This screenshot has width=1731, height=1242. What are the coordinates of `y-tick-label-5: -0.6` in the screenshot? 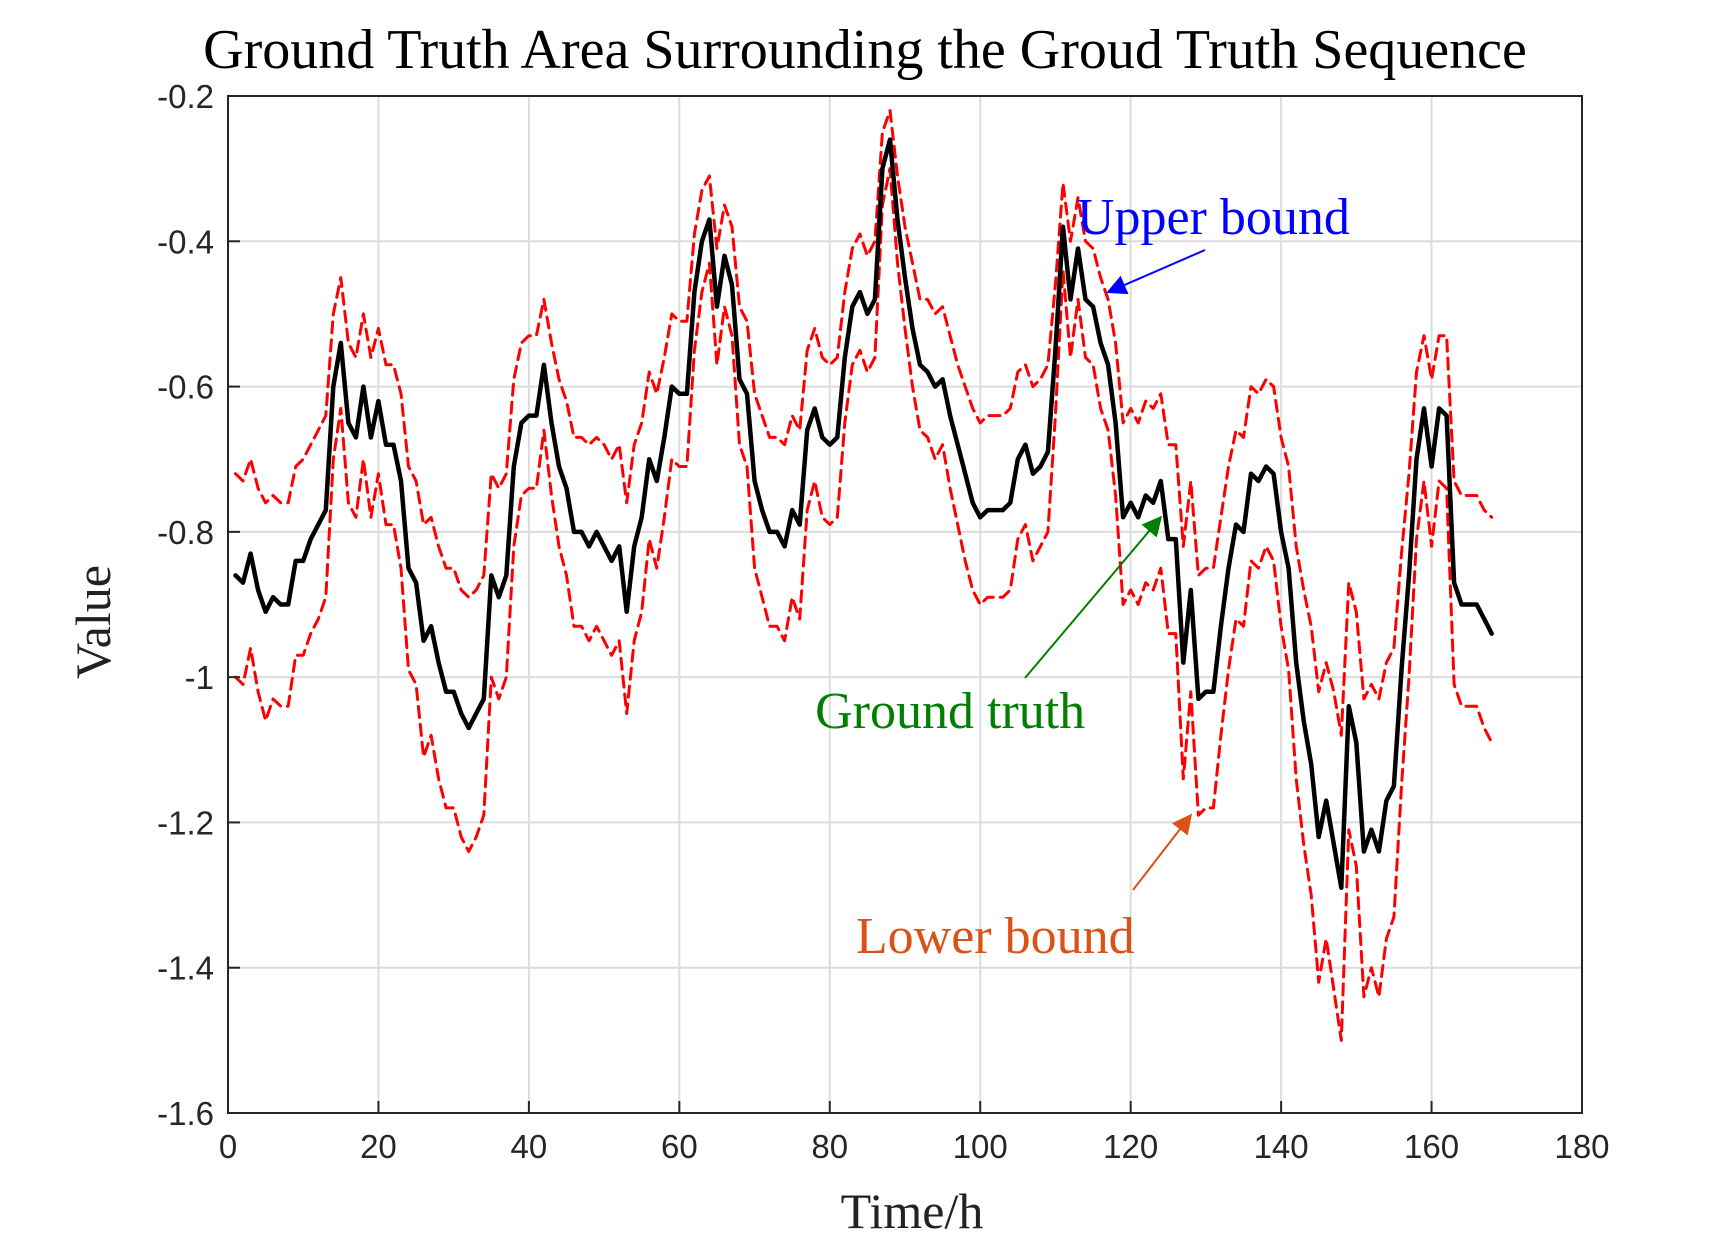 It's located at (185, 387).